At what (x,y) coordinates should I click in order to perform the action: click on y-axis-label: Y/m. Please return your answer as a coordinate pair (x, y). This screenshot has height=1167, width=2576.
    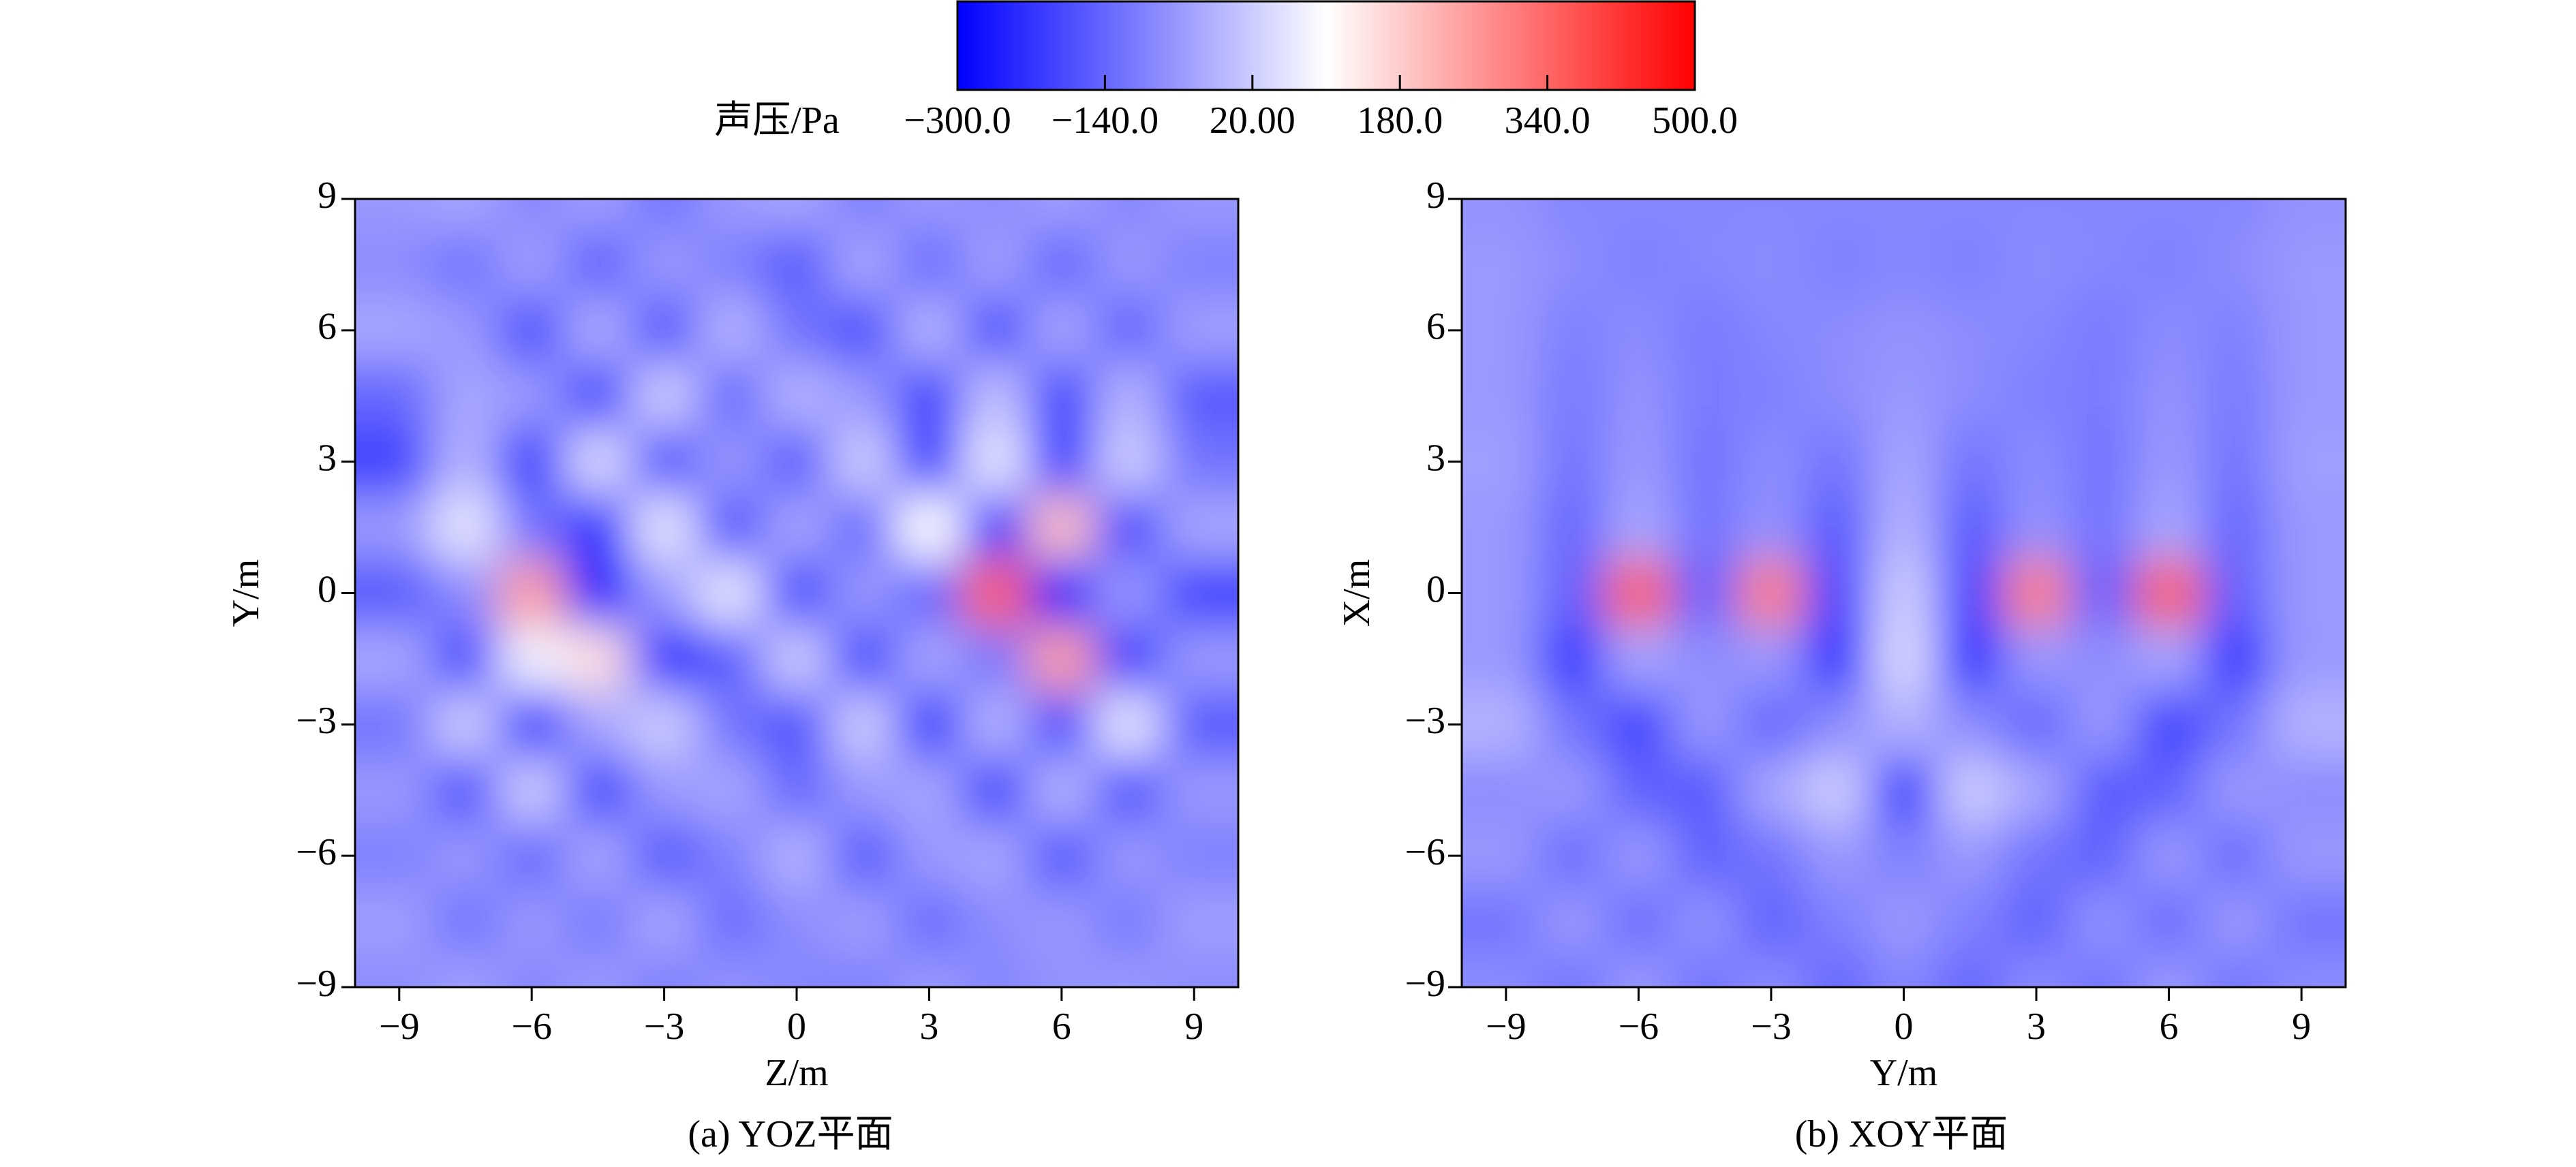
    Looking at the image, I should click on (246, 593).